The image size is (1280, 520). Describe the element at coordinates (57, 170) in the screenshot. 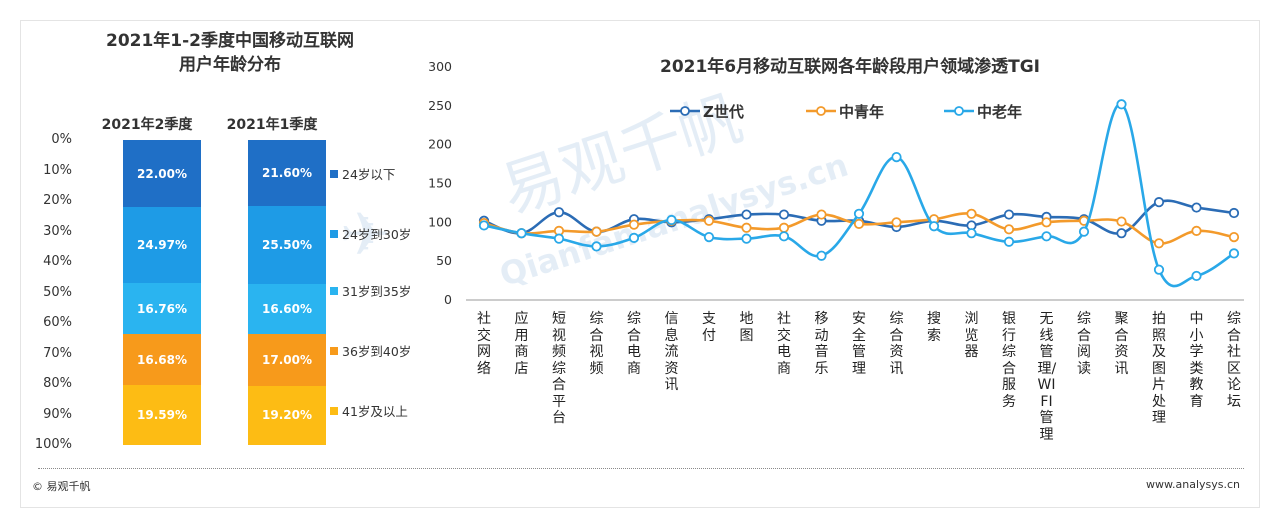

I see `bar-y-tick-label: 10%` at that location.